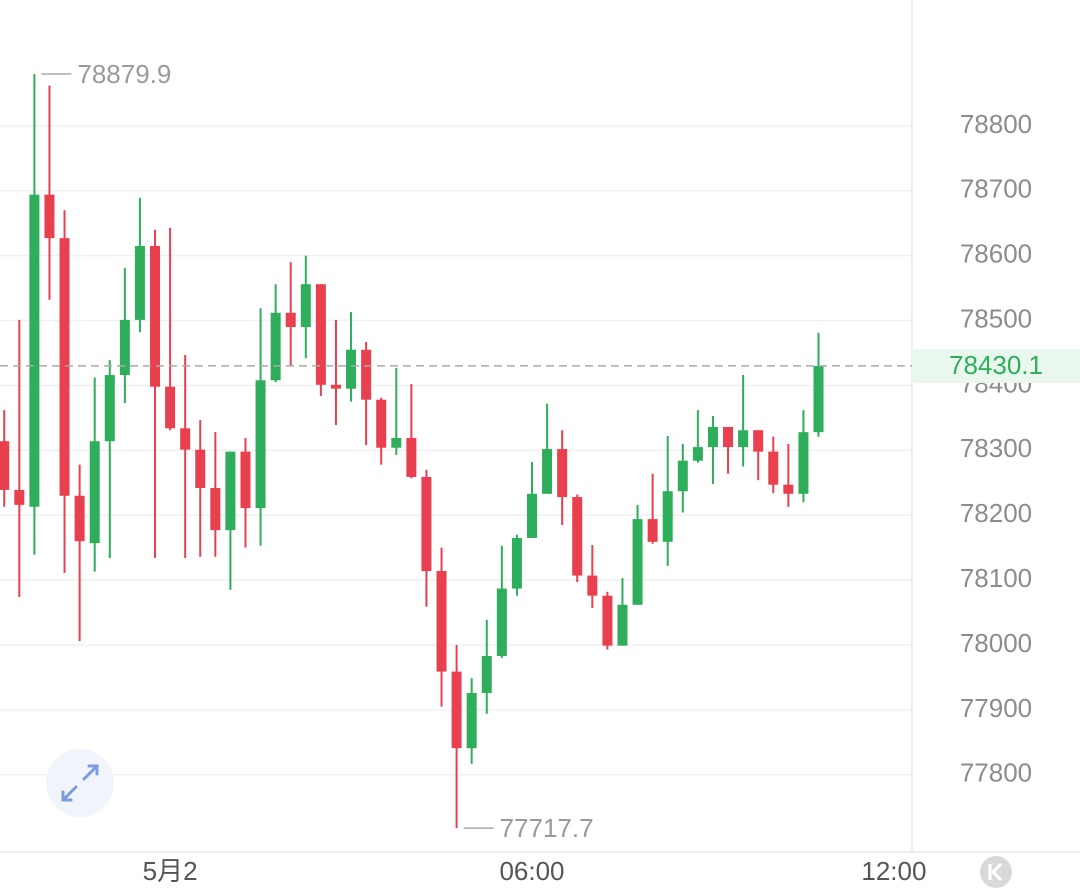 This screenshot has width=1080, height=894. I want to click on x-tick-label: 5月2, so click(170, 871).